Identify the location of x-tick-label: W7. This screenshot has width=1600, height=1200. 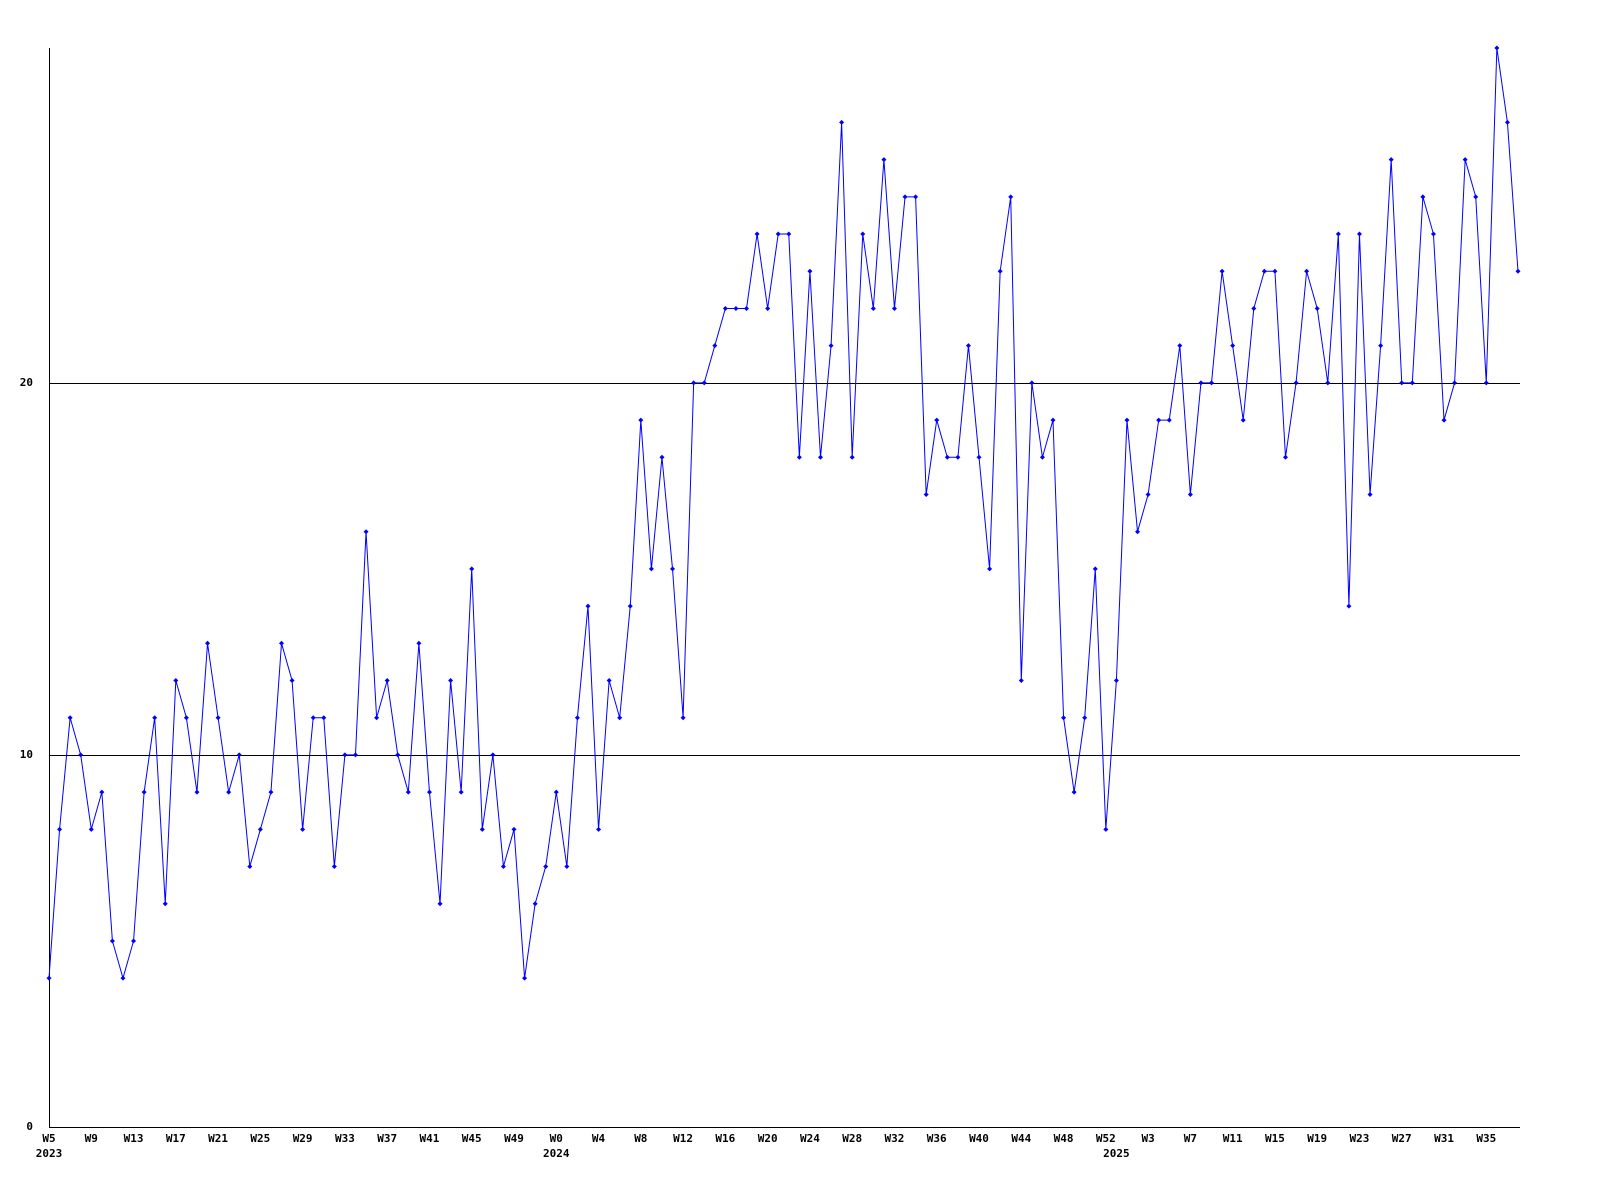
(1190, 1138).